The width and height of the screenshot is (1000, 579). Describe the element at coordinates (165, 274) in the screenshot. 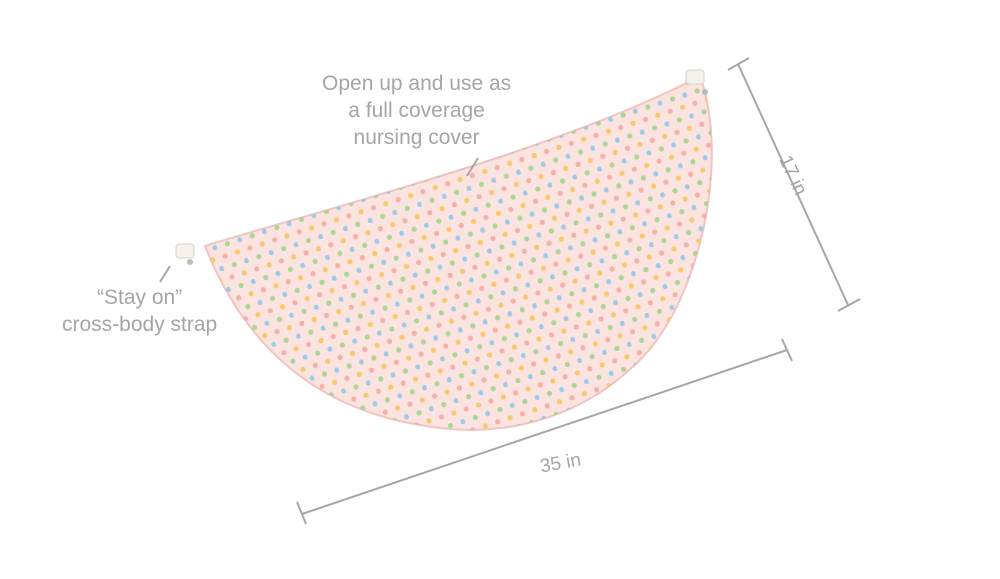

I see `callout-pointer-strap` at that location.